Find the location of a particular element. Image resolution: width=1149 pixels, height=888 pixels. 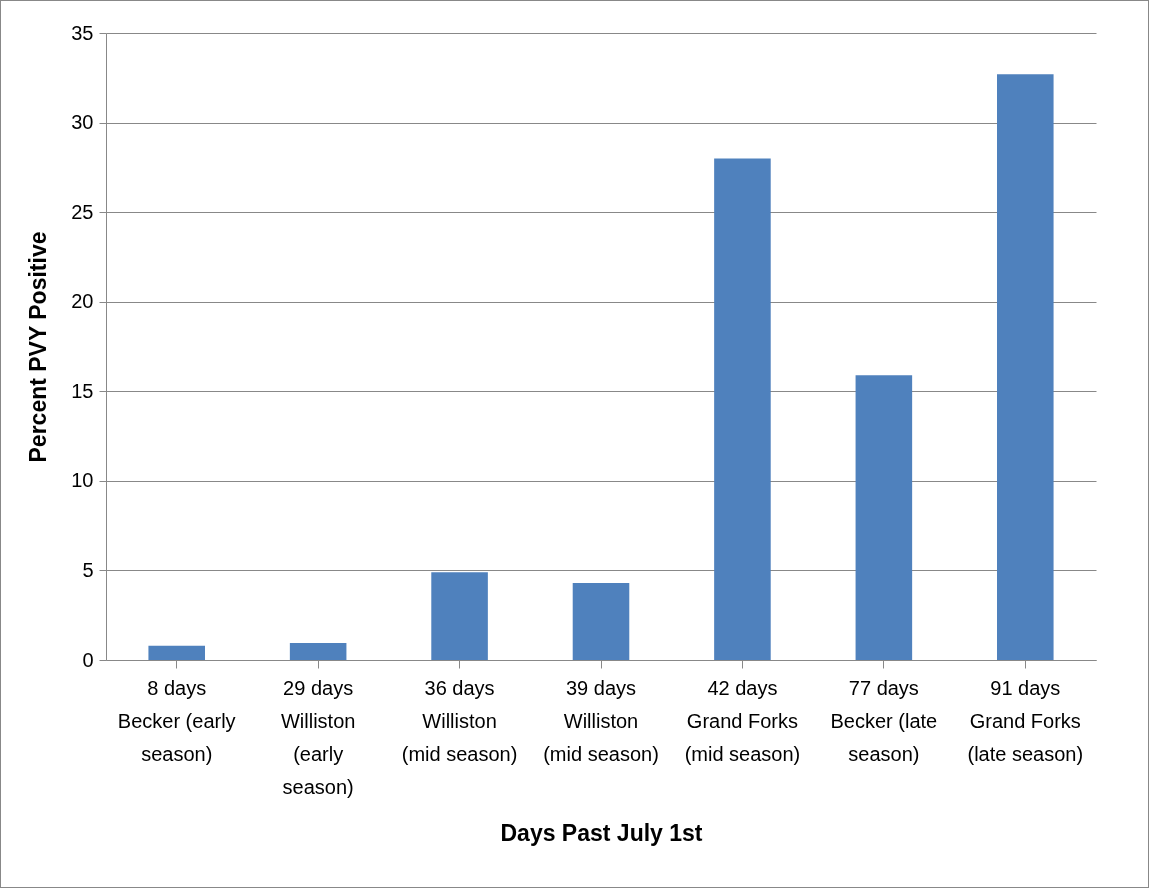

y-tick-label: 0 is located at coordinates (88, 659).